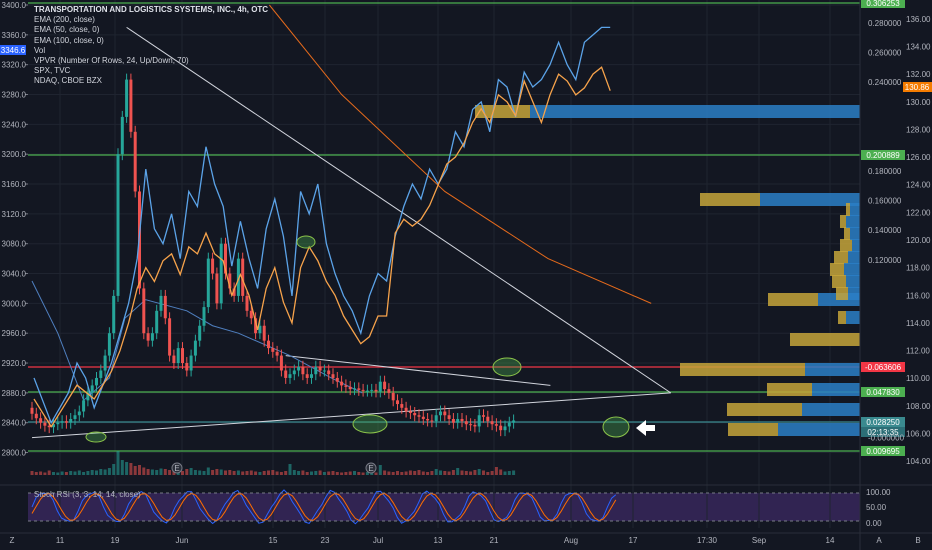 This screenshot has height=550, width=932. Describe the element at coordinates (60, 540) in the screenshot. I see `x-axis-label: 11` at that location.